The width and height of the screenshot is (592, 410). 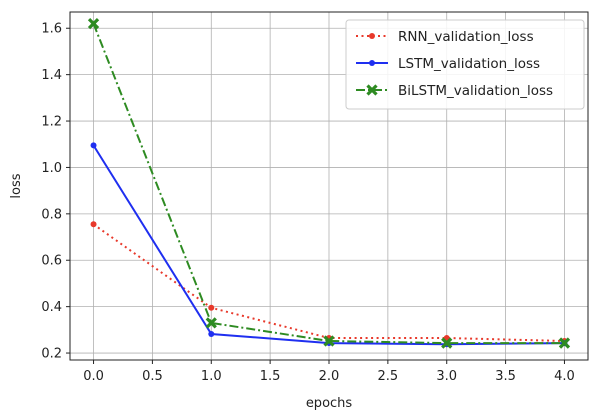 I want to click on legend-item: LSTM_validation_loss, so click(x=448, y=64).